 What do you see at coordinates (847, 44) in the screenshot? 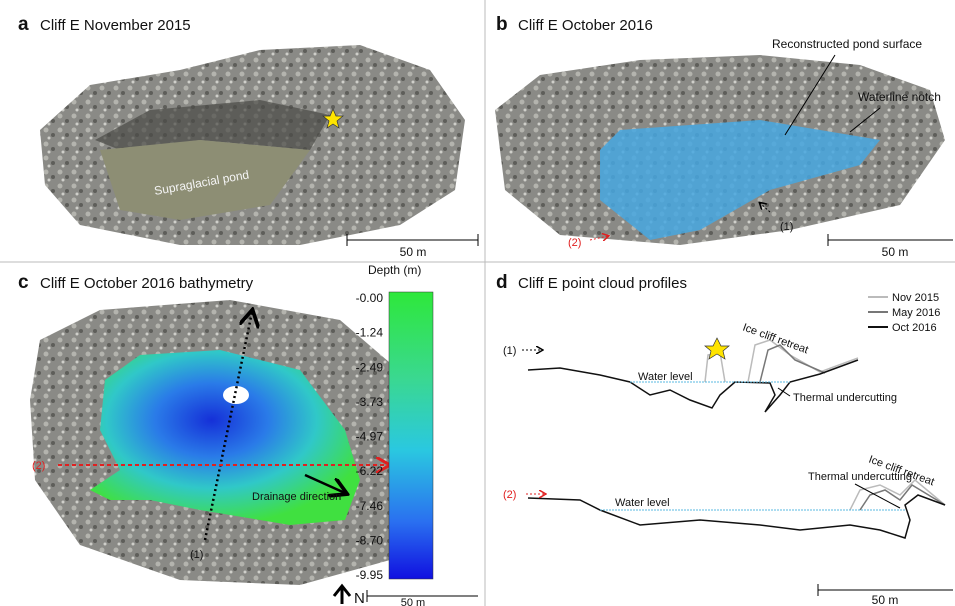
I see `pond-label: Reconstructed pond surface` at bounding box center [847, 44].